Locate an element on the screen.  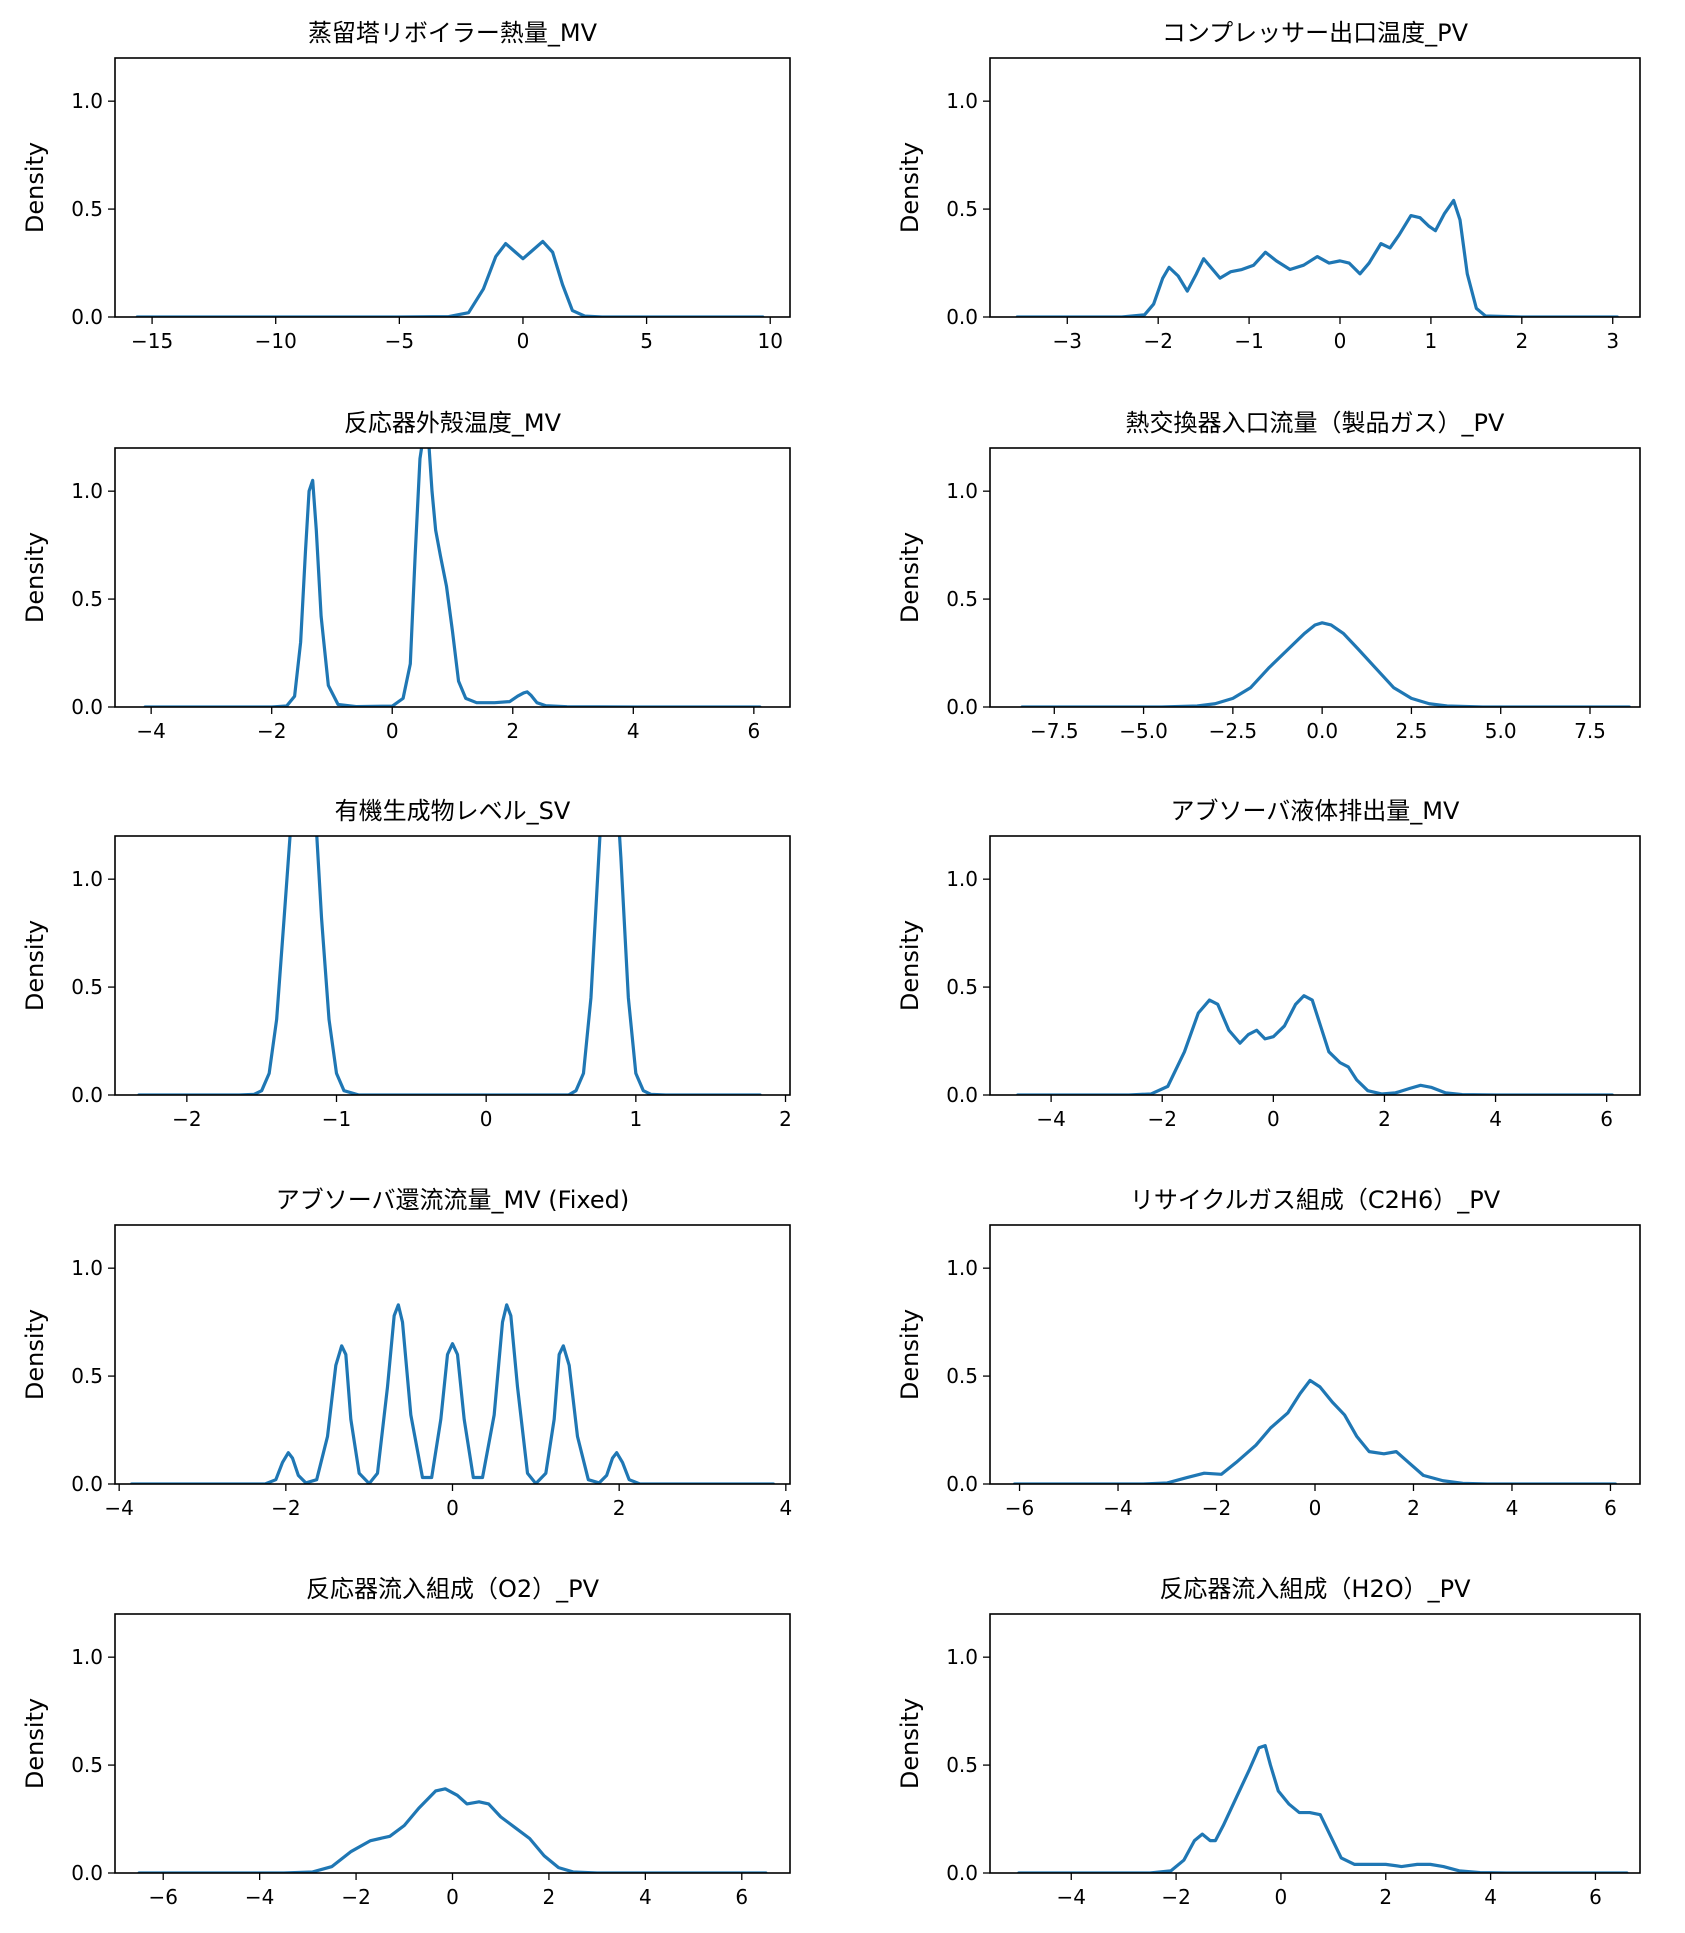
kde-chart-3: −4 −2 0 2 4 6 0.0 0.5 1.0 反応器外殻温度_MV Density is located at coordinates (406, 576).